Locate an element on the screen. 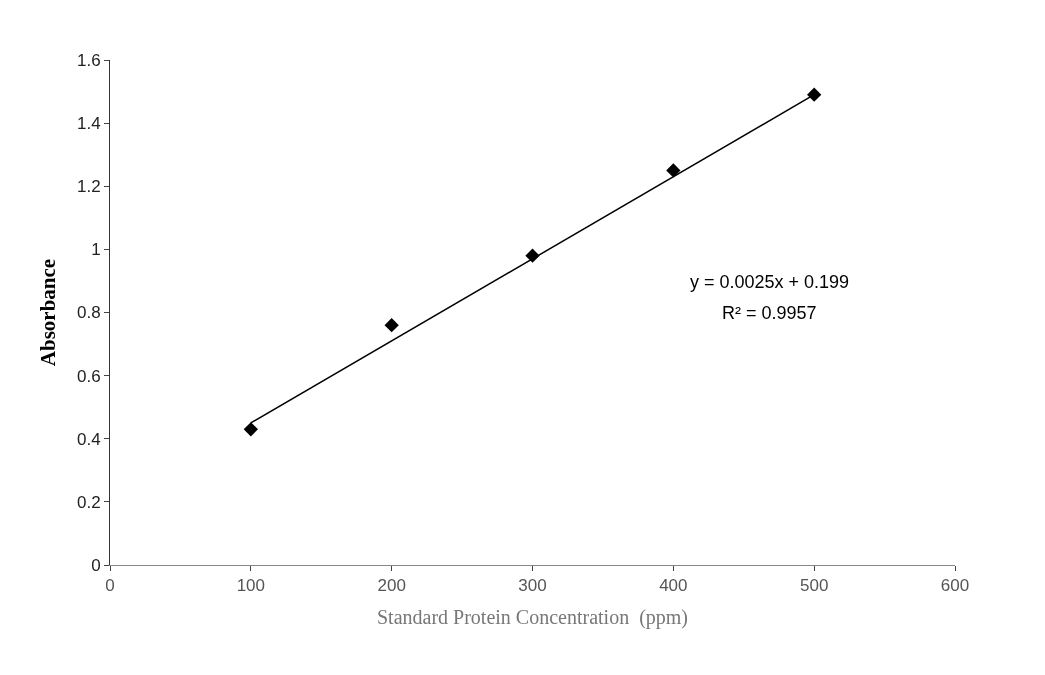 The image size is (1045, 675). y-tick-label: 1.2 is located at coordinates (88, 187).